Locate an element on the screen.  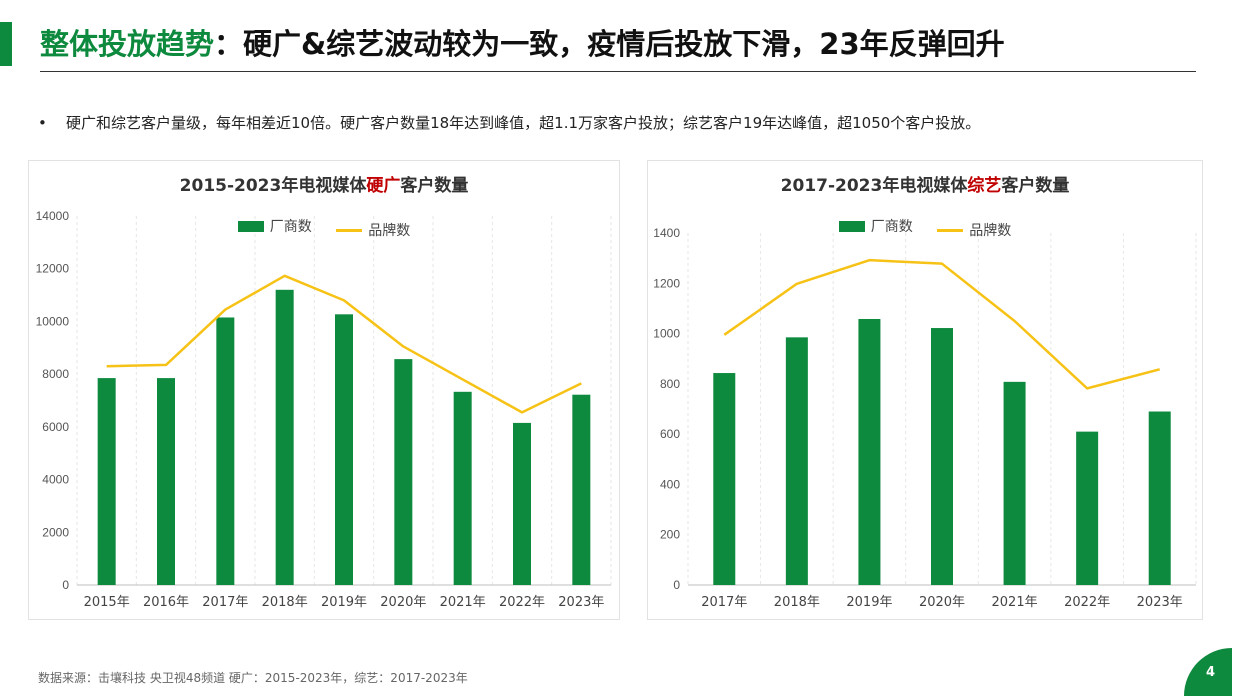
y-tick-label: 4000 is located at coordinates (55, 480).